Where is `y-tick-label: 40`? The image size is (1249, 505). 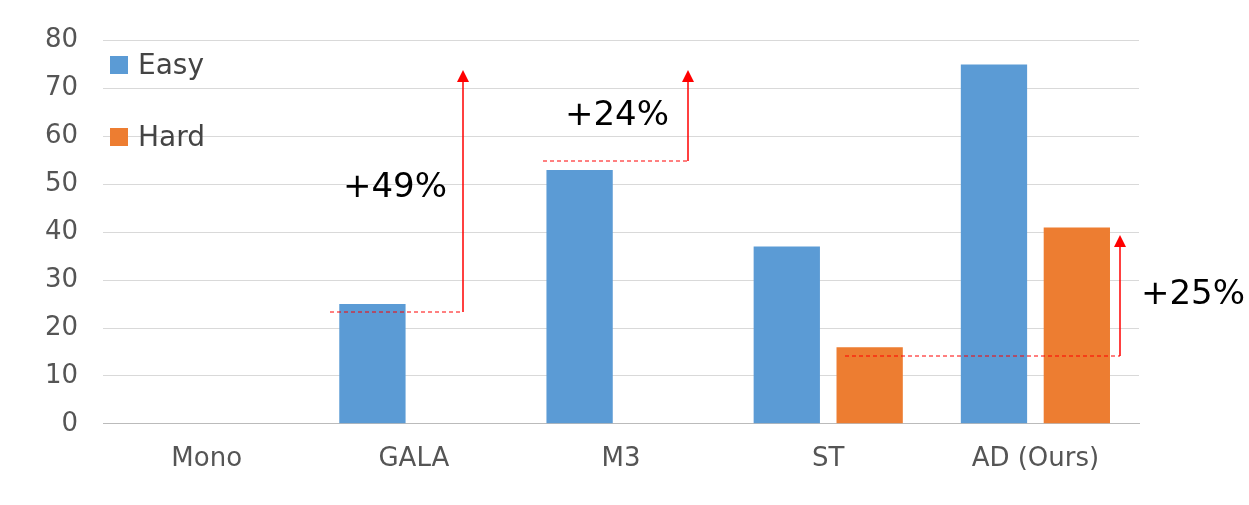
y-tick-label: 40 is located at coordinates (61, 229).